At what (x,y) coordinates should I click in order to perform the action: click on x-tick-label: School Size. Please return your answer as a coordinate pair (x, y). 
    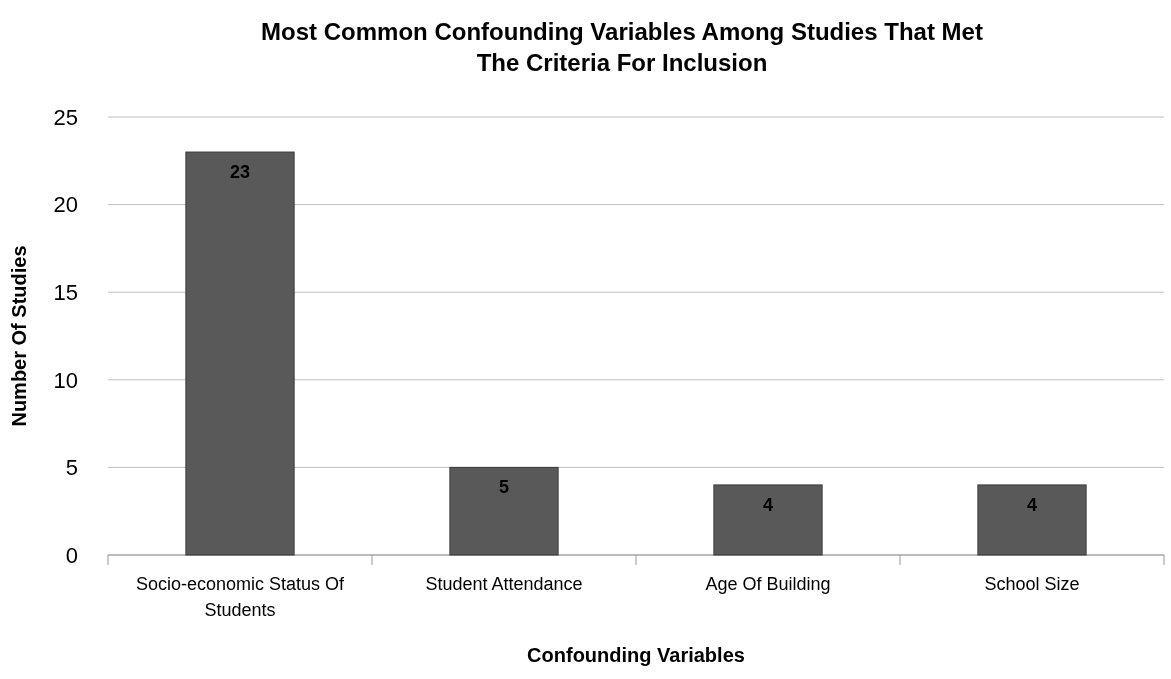
    Looking at the image, I should click on (1032, 584).